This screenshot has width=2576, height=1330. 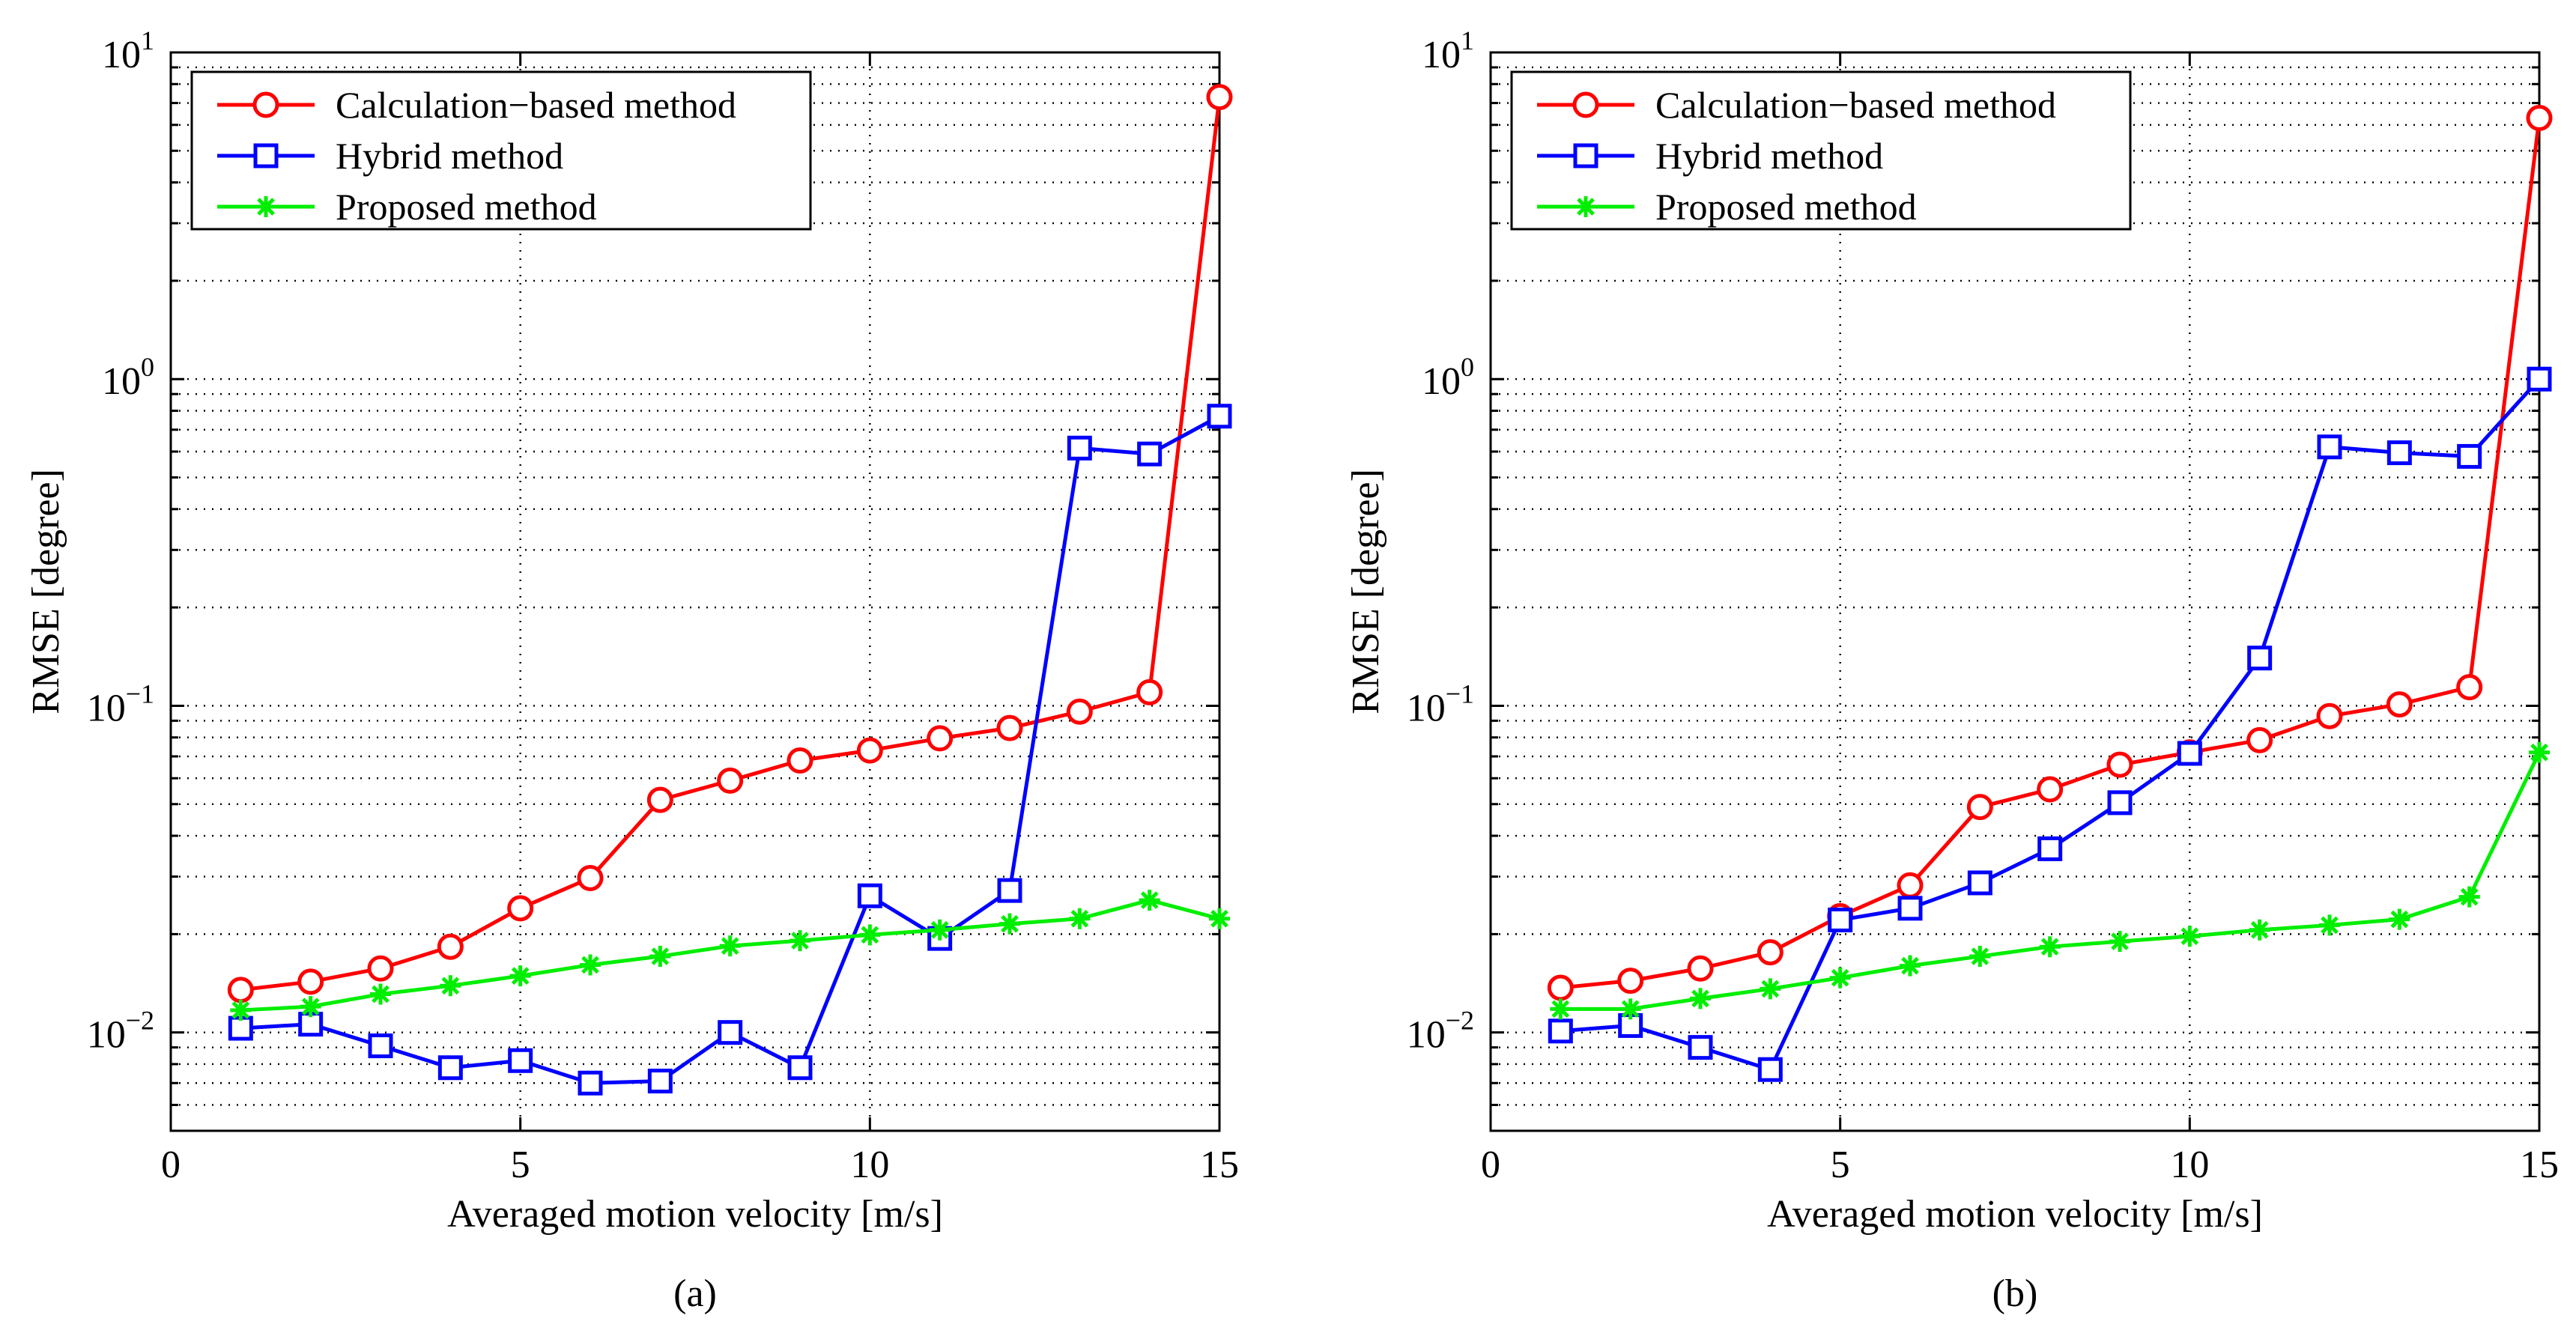 I want to click on x-tick-label: 15, so click(x=1219, y=1165).